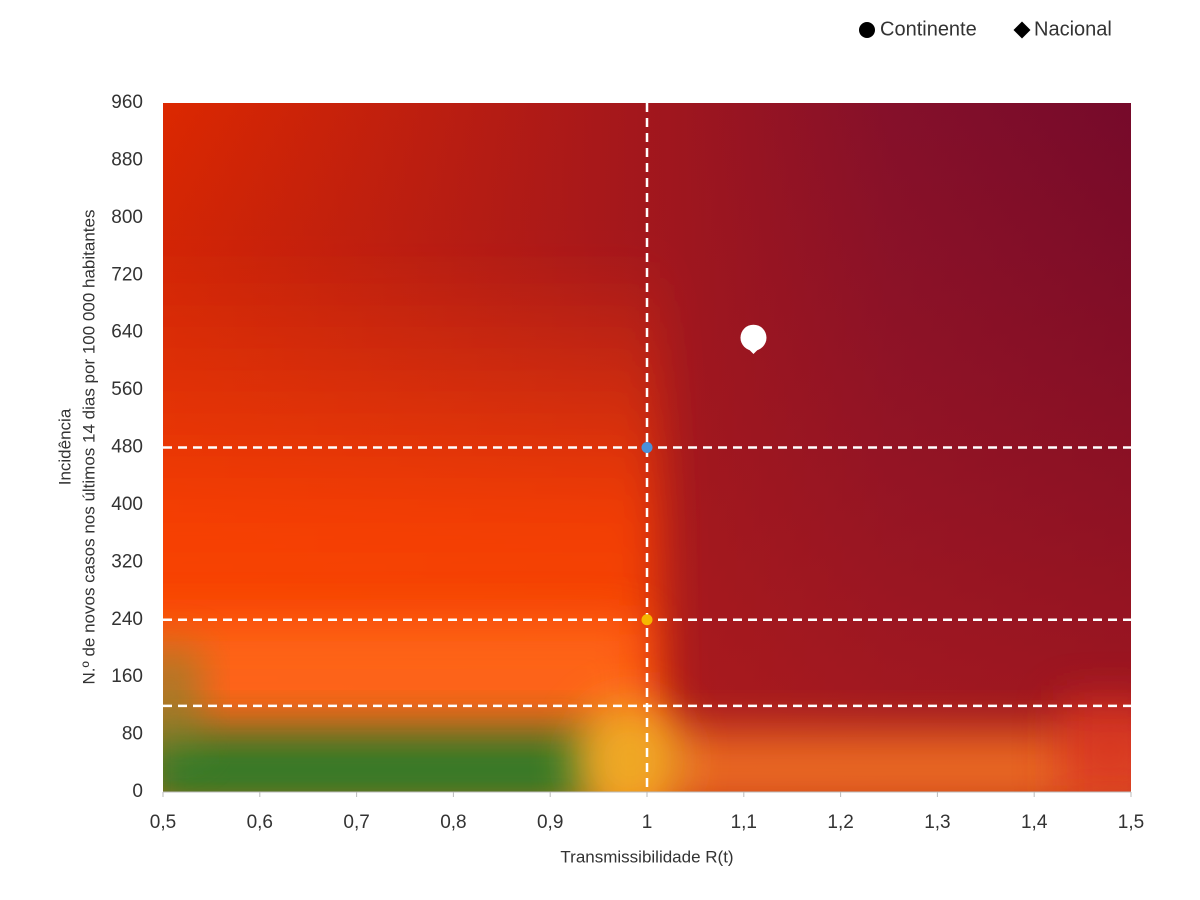 The width and height of the screenshot is (1200, 900). I want to click on y-tick-label: 720, so click(127, 274).